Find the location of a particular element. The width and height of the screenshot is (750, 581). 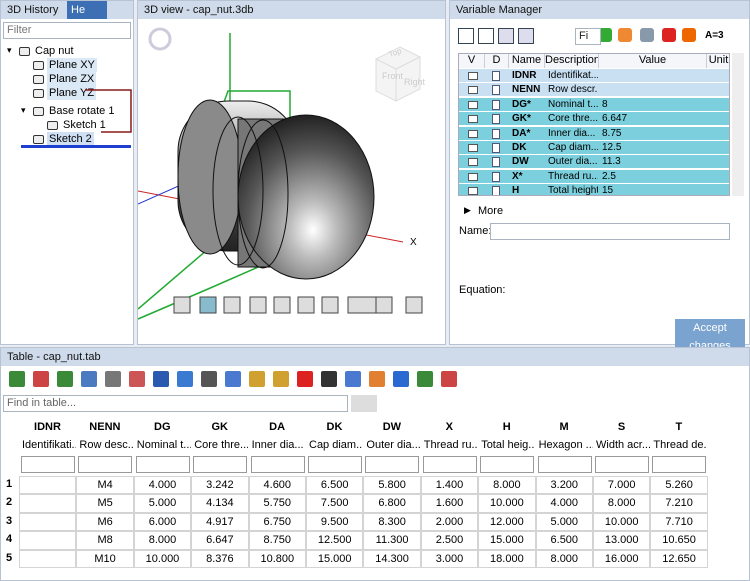

table-cell: 5.750 is located at coordinates (277, 503).